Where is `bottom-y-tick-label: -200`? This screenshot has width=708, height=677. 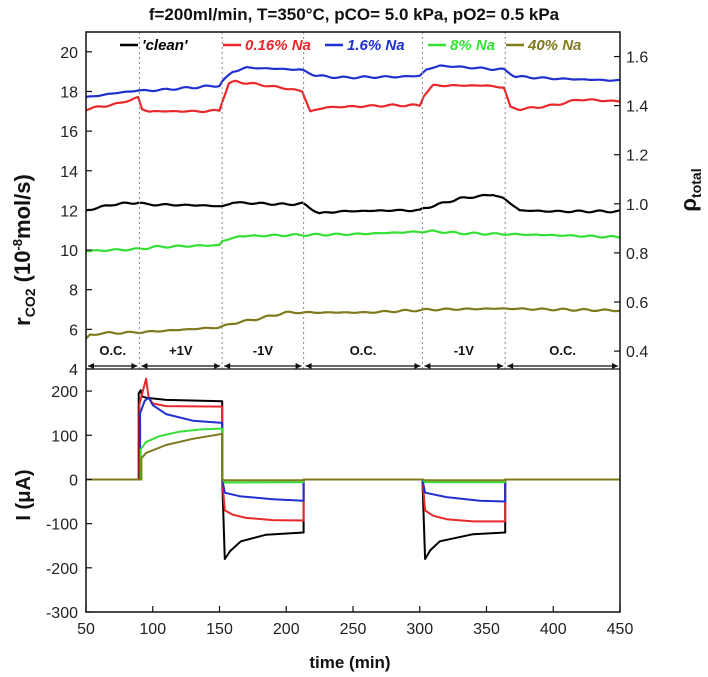
bottom-y-tick-label: -200 is located at coordinates (62, 569).